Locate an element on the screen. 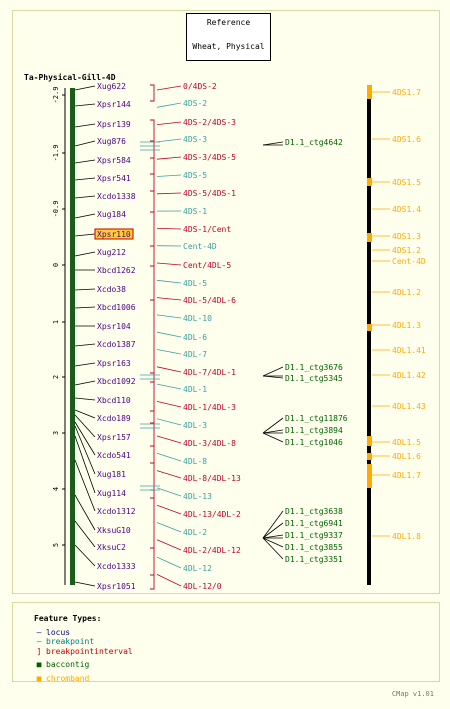 This screenshot has height=709, width=450. locus-label: Xcdo1338 is located at coordinates (116, 196).